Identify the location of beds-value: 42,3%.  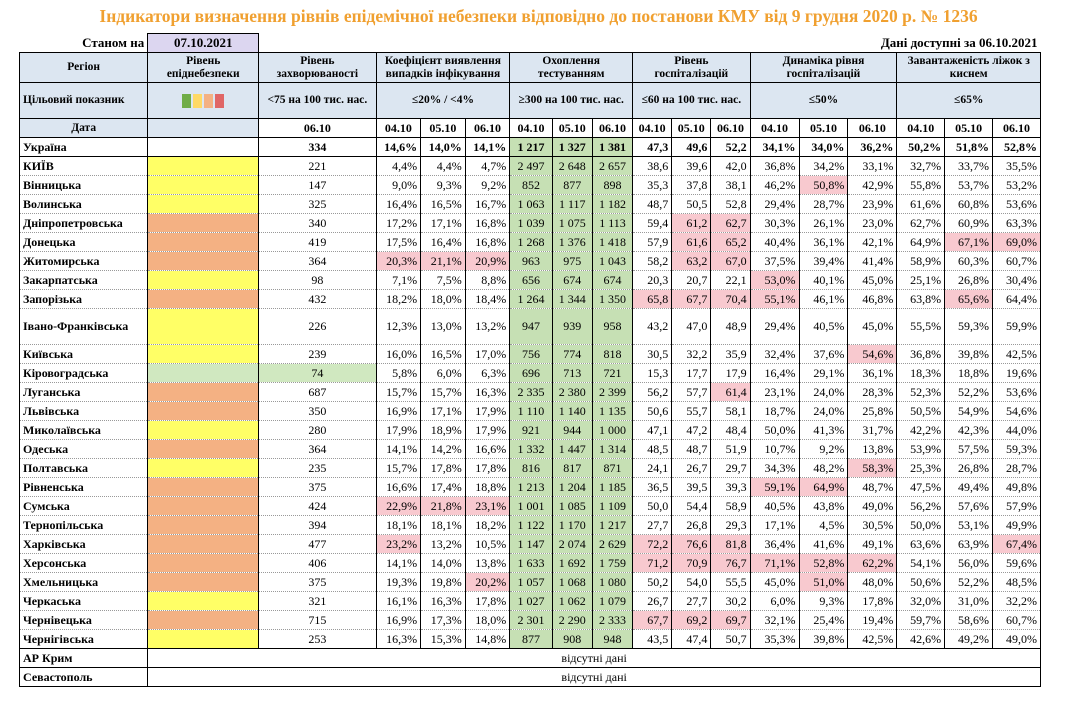
(968, 430).